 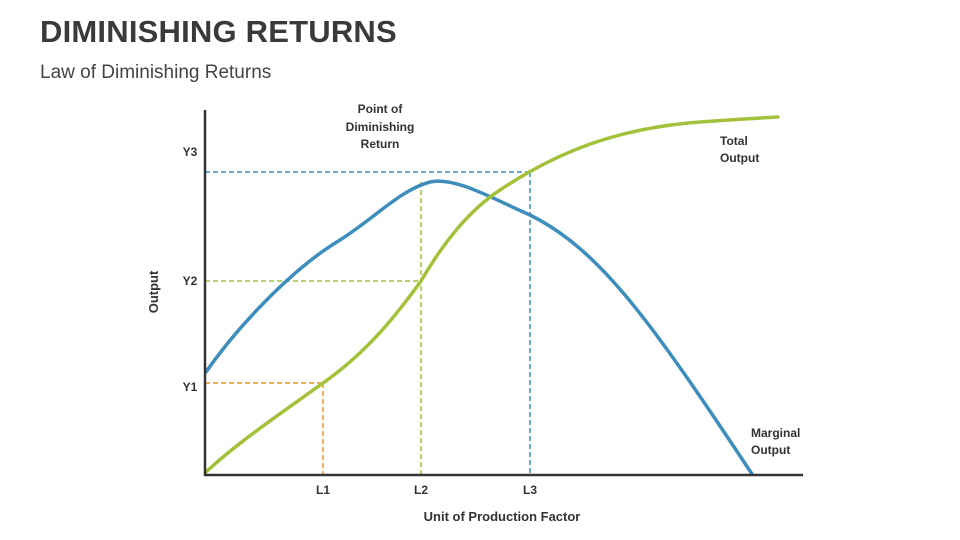 What do you see at coordinates (775, 433) in the screenshot?
I see `marginal-output-label-line1: Marginal` at bounding box center [775, 433].